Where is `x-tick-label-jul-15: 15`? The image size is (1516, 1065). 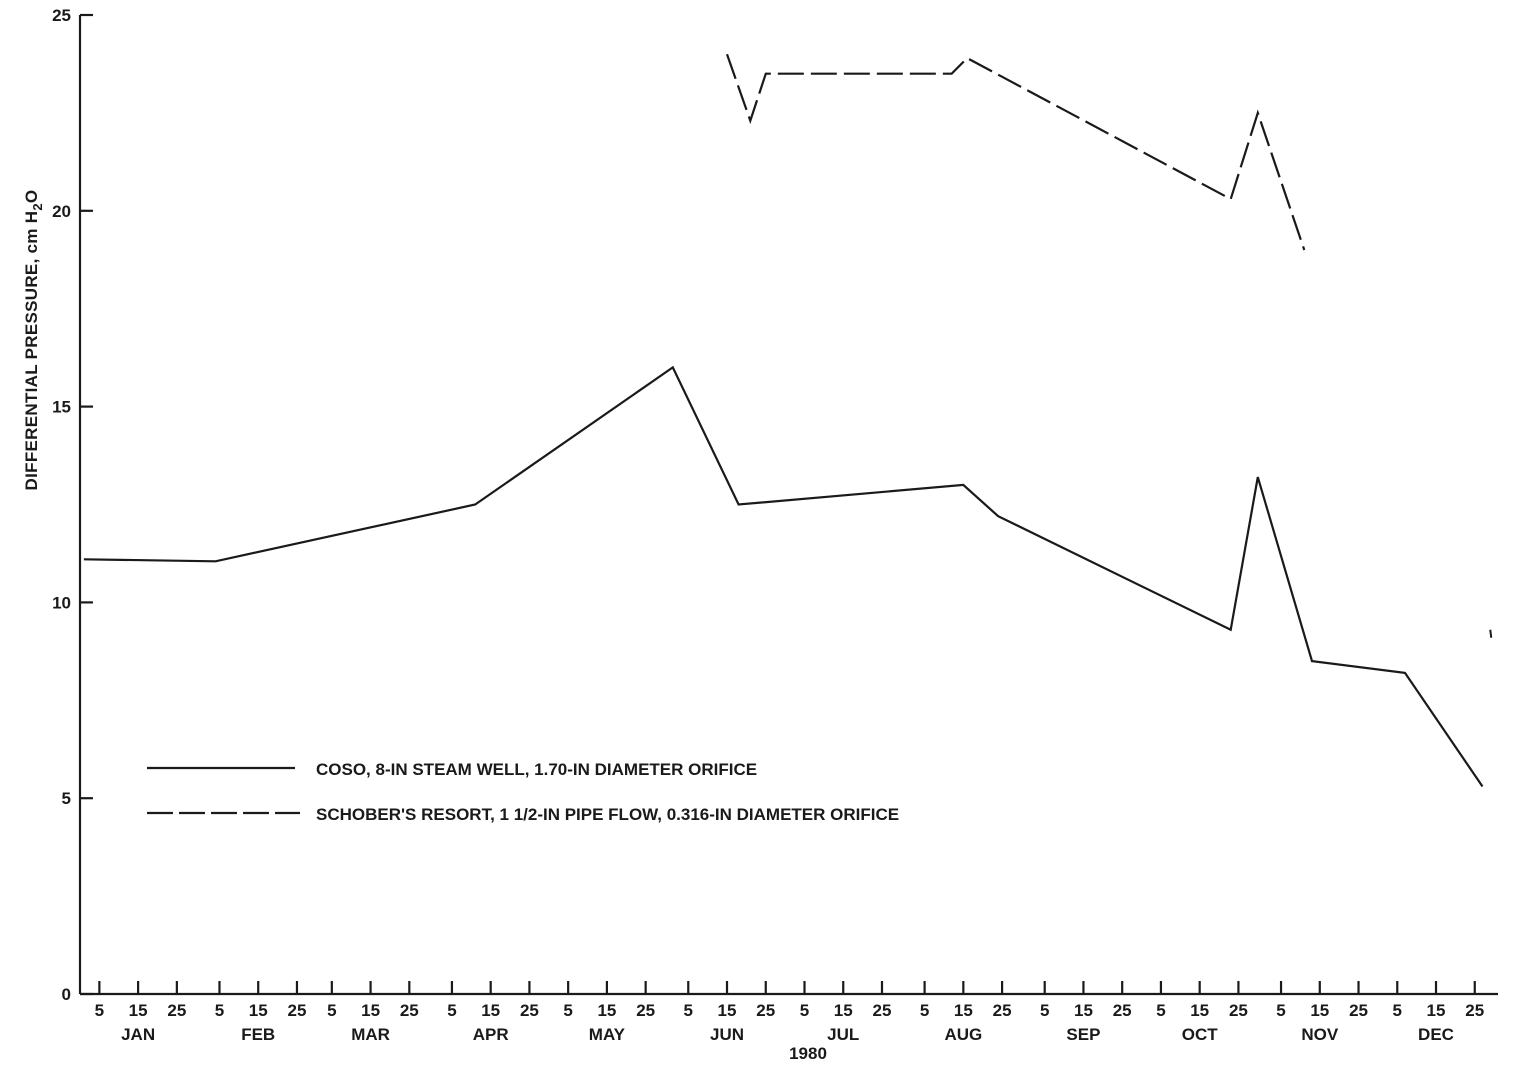 x-tick-label-jul-15: 15 is located at coordinates (843, 1010).